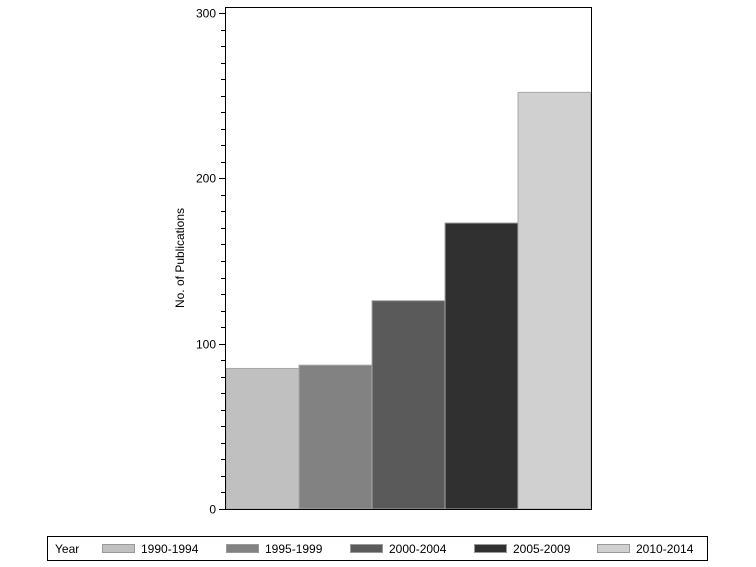 The height and width of the screenshot is (567, 756). Describe the element at coordinates (180, 258) in the screenshot. I see `y-axis-title: No. of Publications` at that location.